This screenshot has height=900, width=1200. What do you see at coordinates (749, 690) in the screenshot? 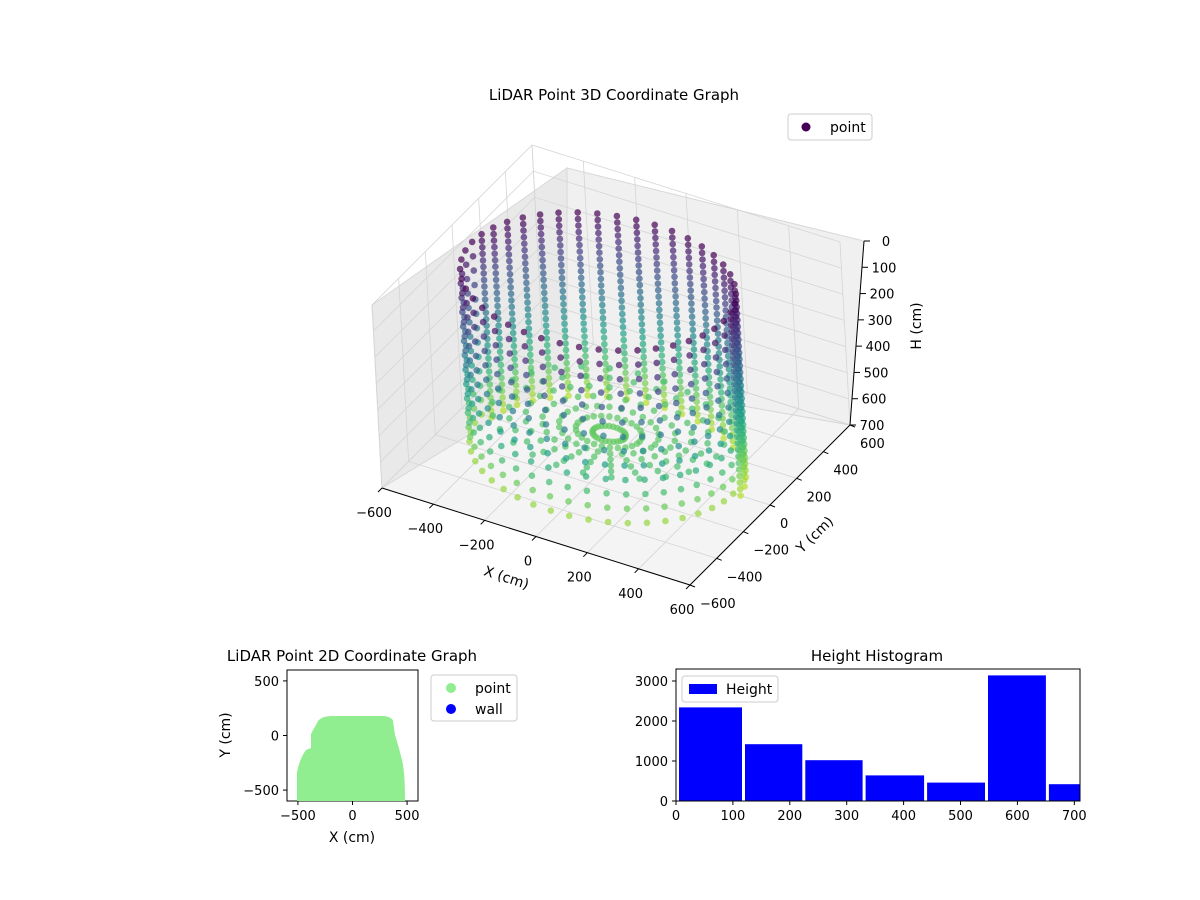
I see `legend-histogram-label: Height` at bounding box center [749, 690].